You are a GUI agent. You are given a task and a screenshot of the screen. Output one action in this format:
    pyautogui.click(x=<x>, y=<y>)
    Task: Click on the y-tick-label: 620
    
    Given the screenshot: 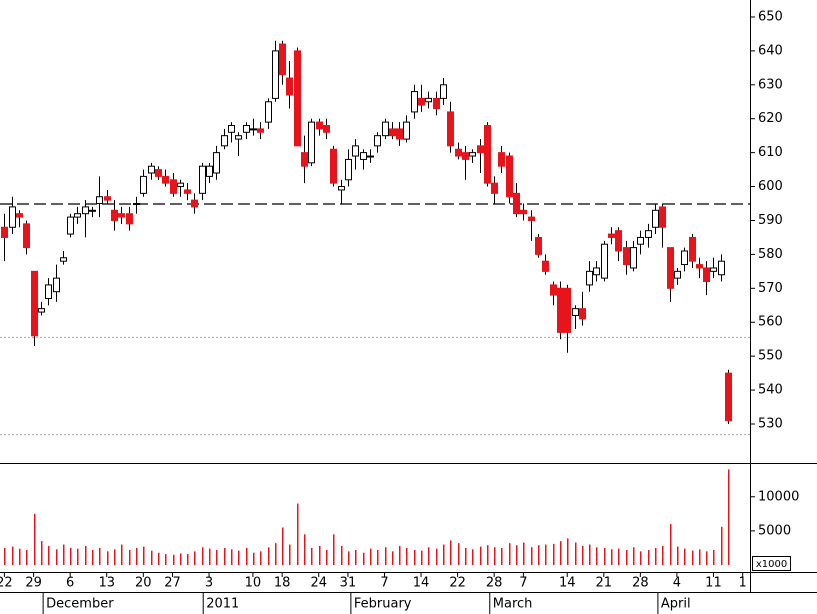 What is the action you would take?
    pyautogui.click(x=770, y=118)
    